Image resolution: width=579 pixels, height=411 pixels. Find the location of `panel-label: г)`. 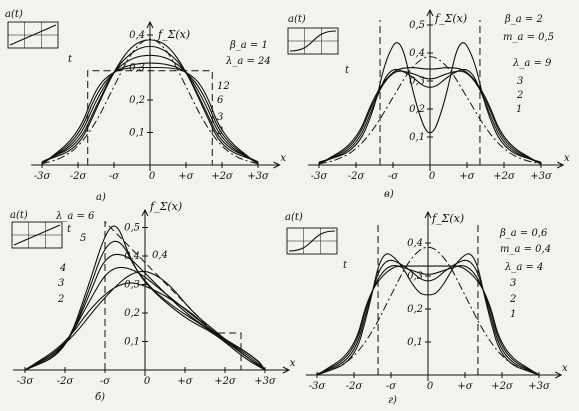

panel-label: г) is located at coordinates (392, 400).